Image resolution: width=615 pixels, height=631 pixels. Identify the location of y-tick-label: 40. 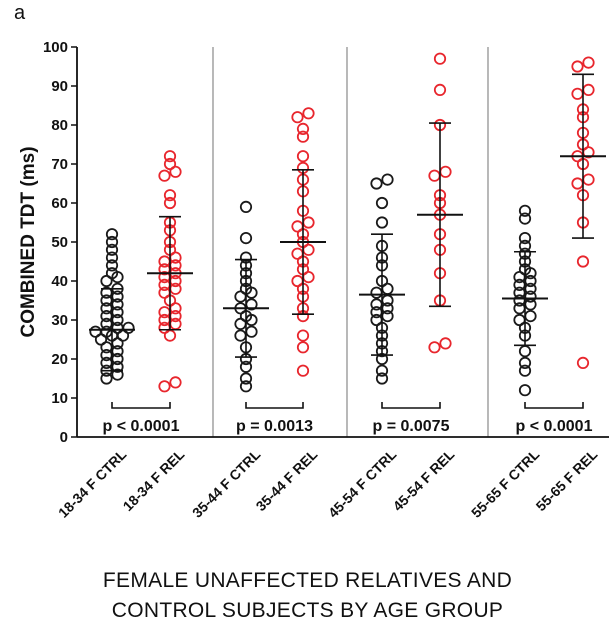
(59, 281).